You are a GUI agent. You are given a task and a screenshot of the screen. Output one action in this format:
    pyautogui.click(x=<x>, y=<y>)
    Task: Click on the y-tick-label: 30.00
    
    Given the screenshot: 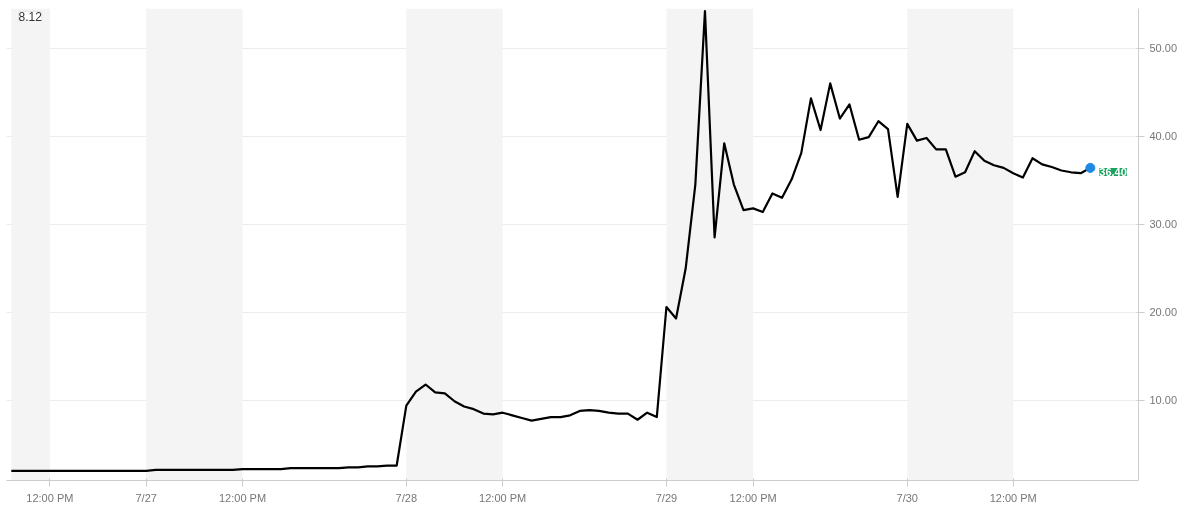 What is the action you would take?
    pyautogui.click(x=1163, y=224)
    